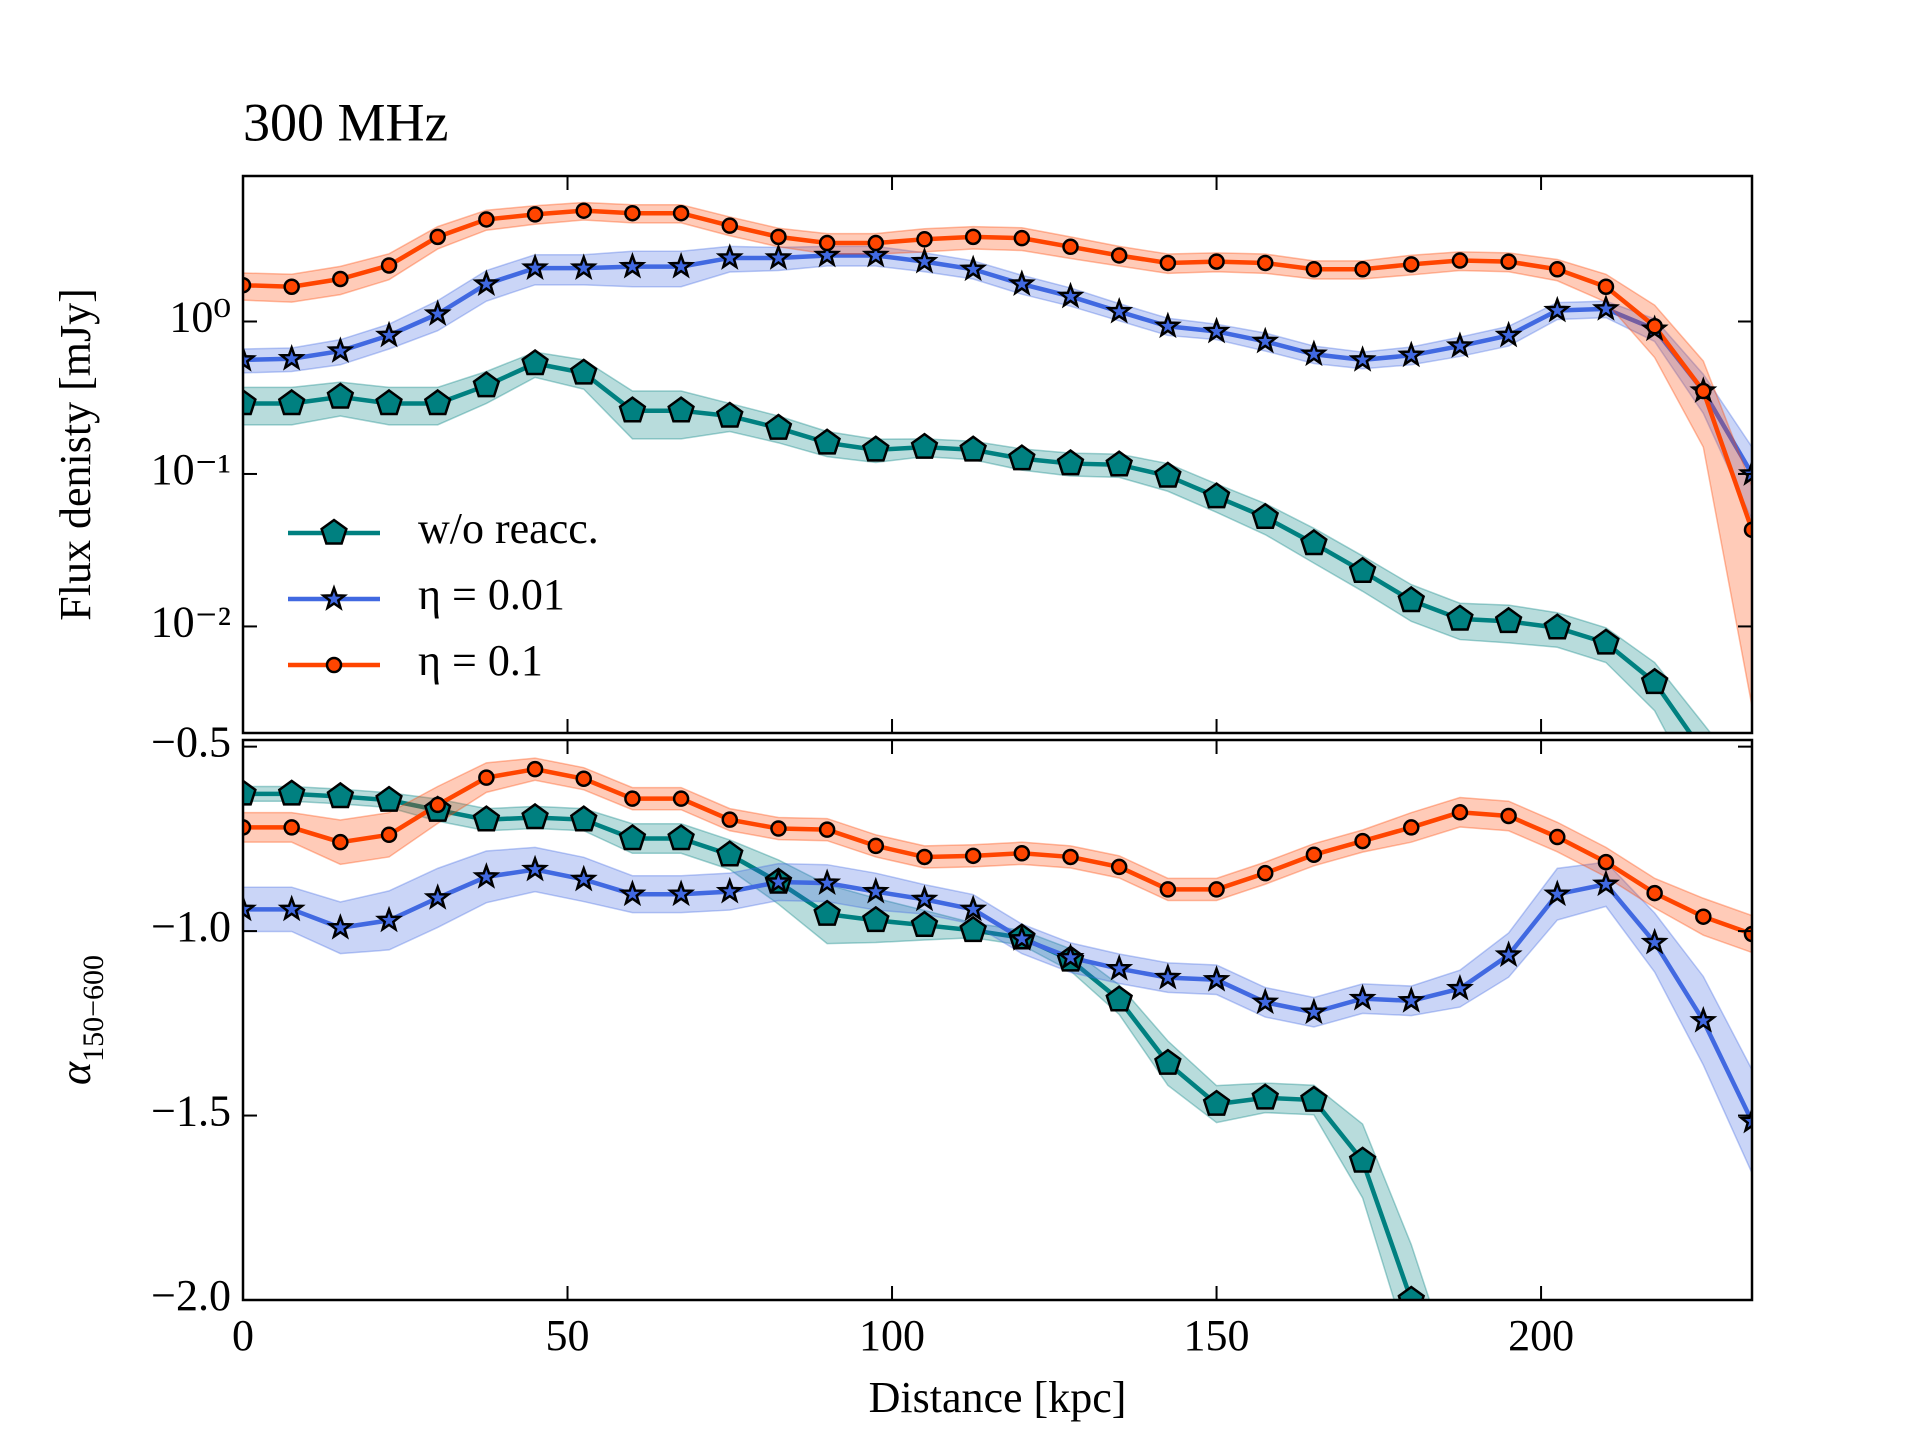  Describe the element at coordinates (191, 1295) in the screenshot. I see `y-tick-label: −2.0` at that location.